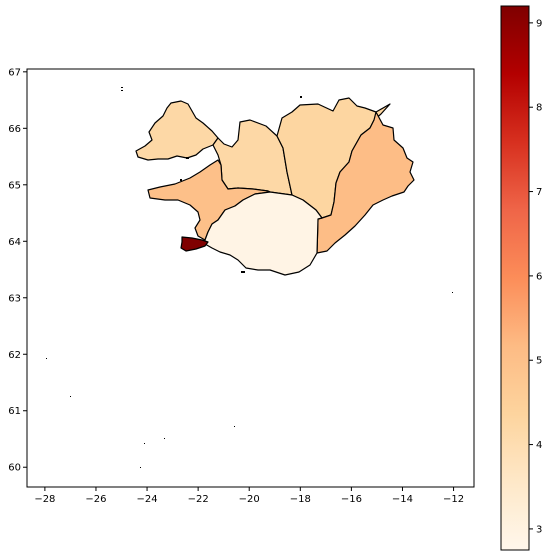 This screenshot has height=557, width=549. I want to click on y-tick-label: 66, so click(14, 129).